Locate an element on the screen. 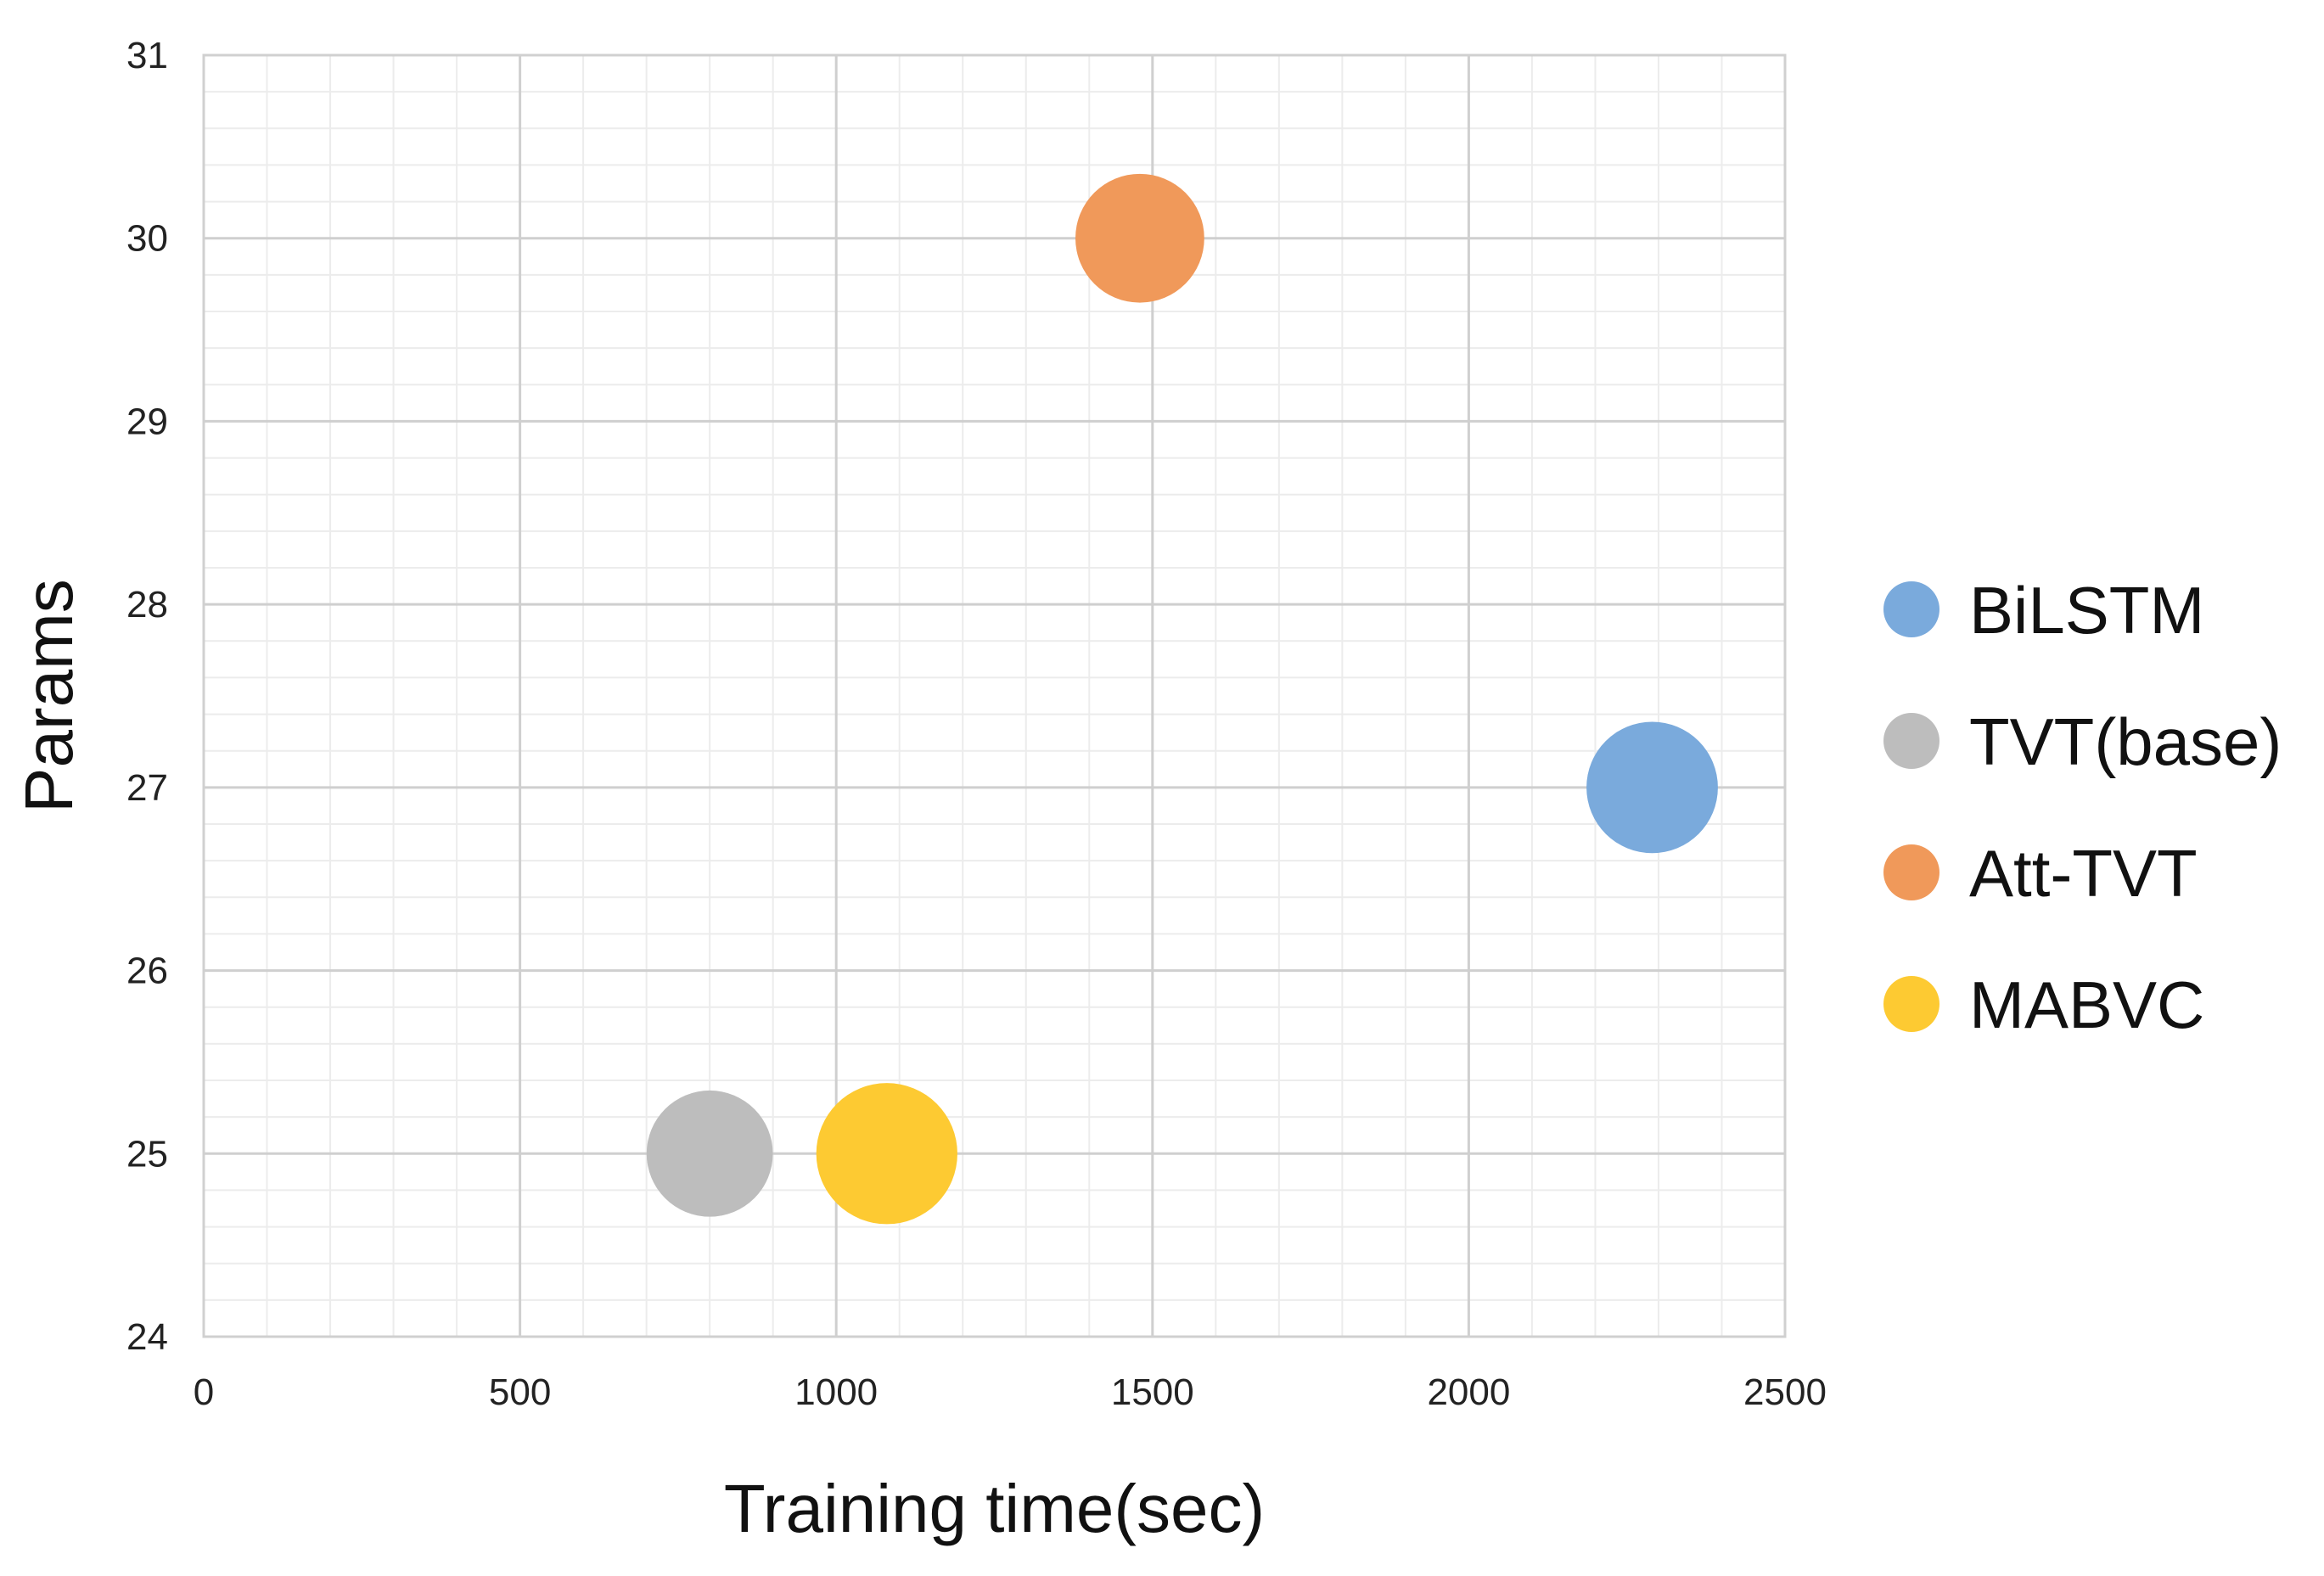  y-tick-label: 25 is located at coordinates (147, 1154).